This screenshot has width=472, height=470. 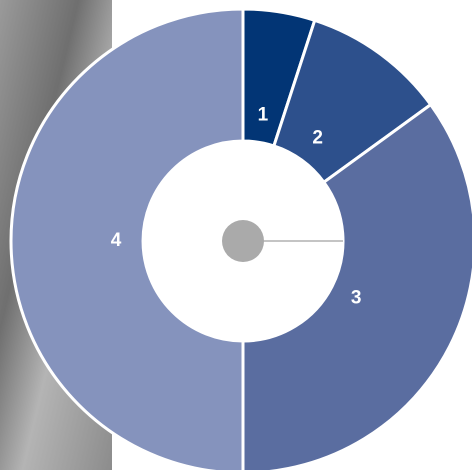 I want to click on segment-label: 4, so click(x=116, y=240).